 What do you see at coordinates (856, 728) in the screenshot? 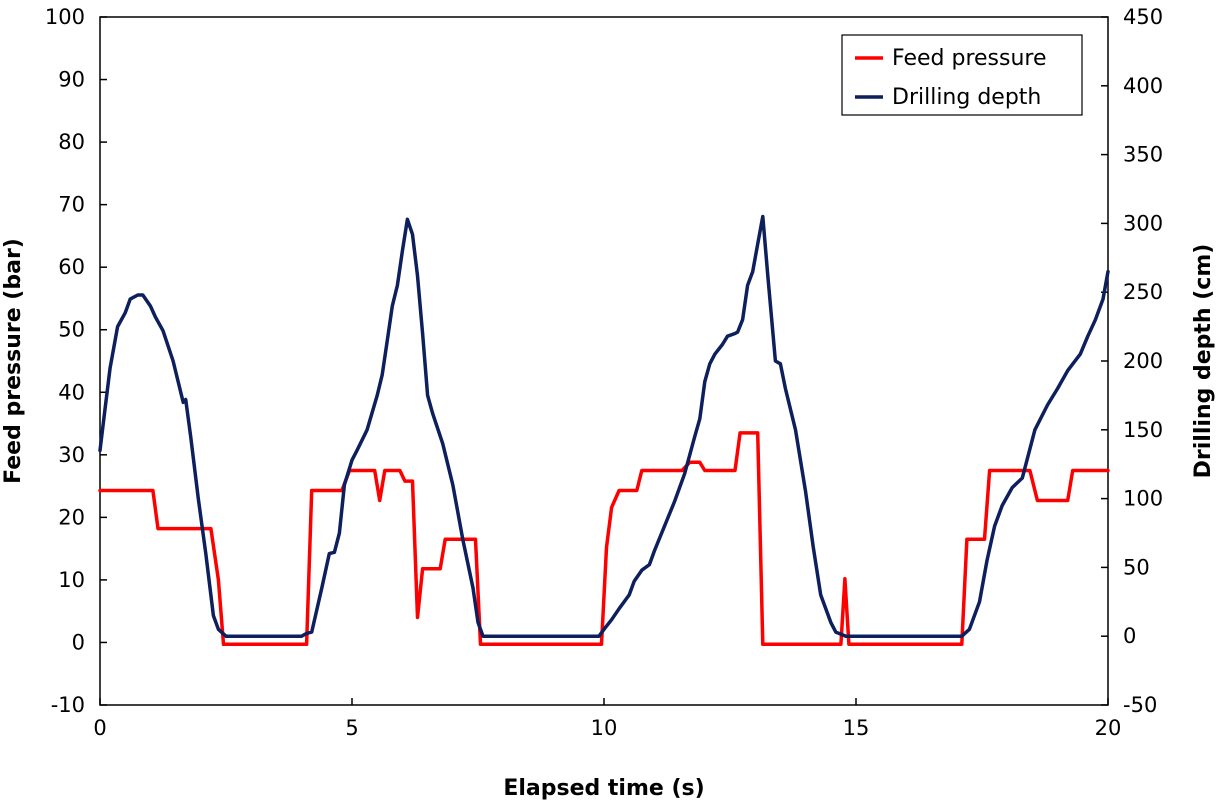
I see `x-tick-label: 15` at bounding box center [856, 728].